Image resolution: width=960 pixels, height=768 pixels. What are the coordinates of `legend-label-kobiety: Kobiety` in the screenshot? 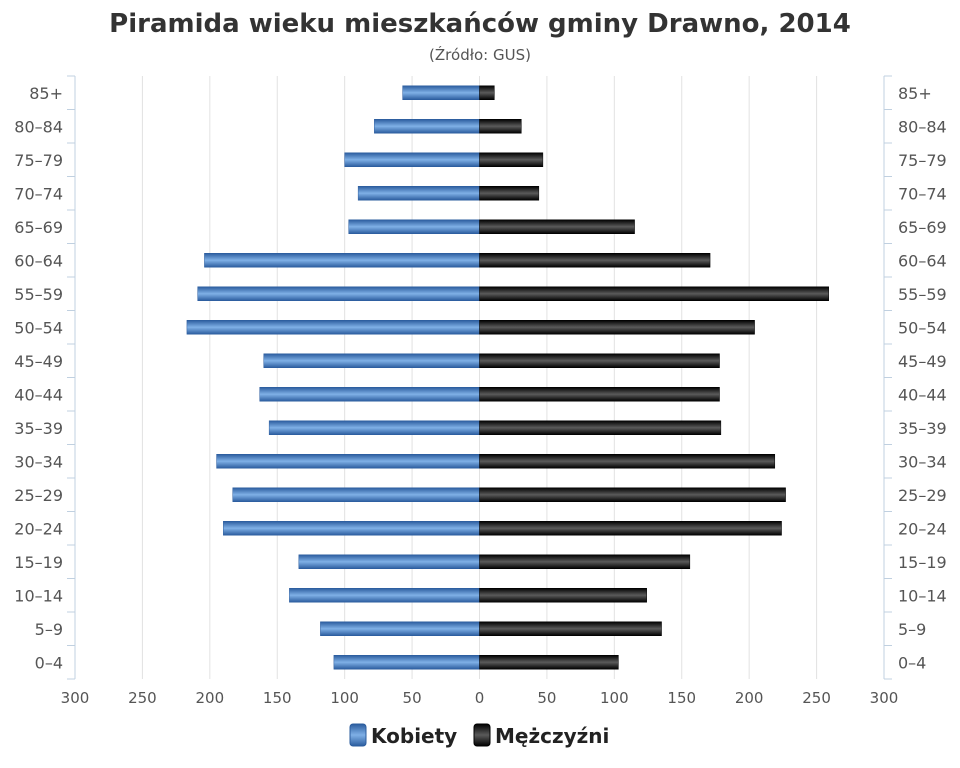 It's located at (414, 736).